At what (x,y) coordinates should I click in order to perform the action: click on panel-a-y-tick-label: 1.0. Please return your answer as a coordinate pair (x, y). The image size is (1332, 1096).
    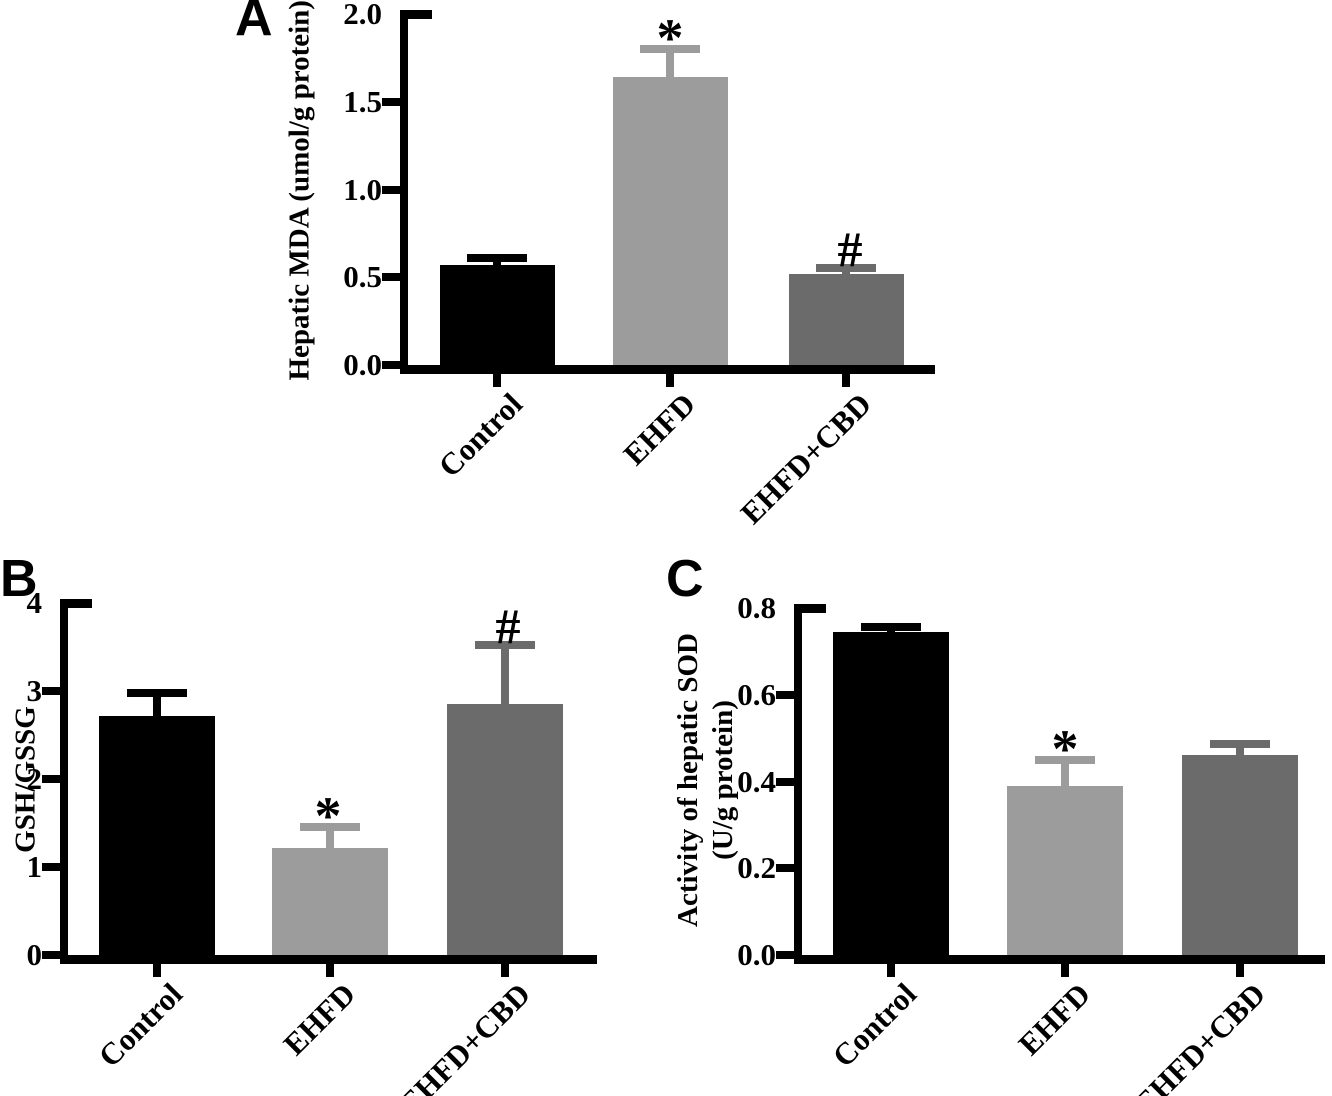
    Looking at the image, I should click on (362, 189).